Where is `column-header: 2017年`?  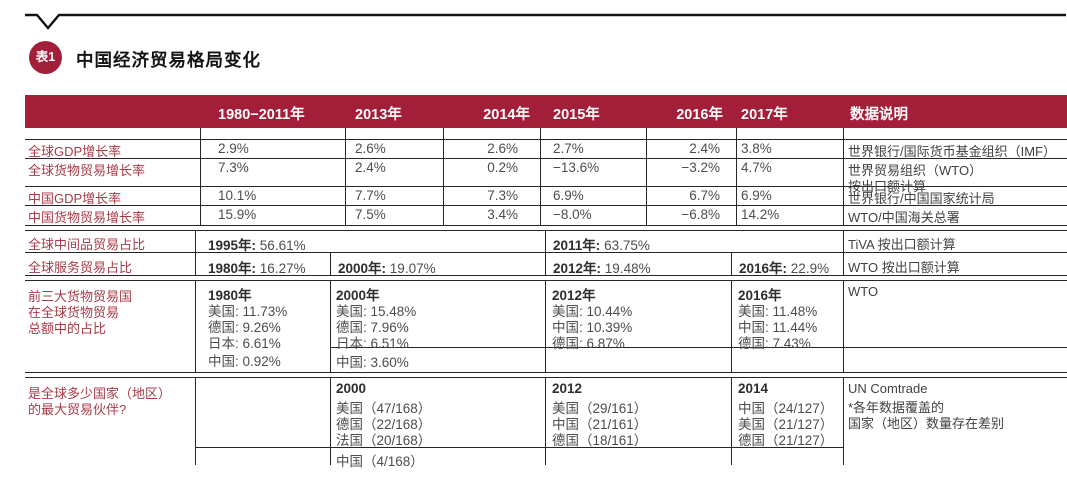 column-header: 2017年 is located at coordinates (764, 115).